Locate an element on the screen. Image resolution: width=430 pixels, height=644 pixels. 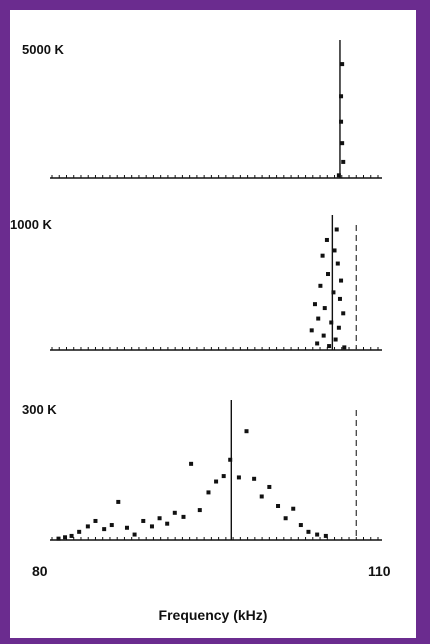
panel-label: 1000 K is located at coordinates (31, 224).